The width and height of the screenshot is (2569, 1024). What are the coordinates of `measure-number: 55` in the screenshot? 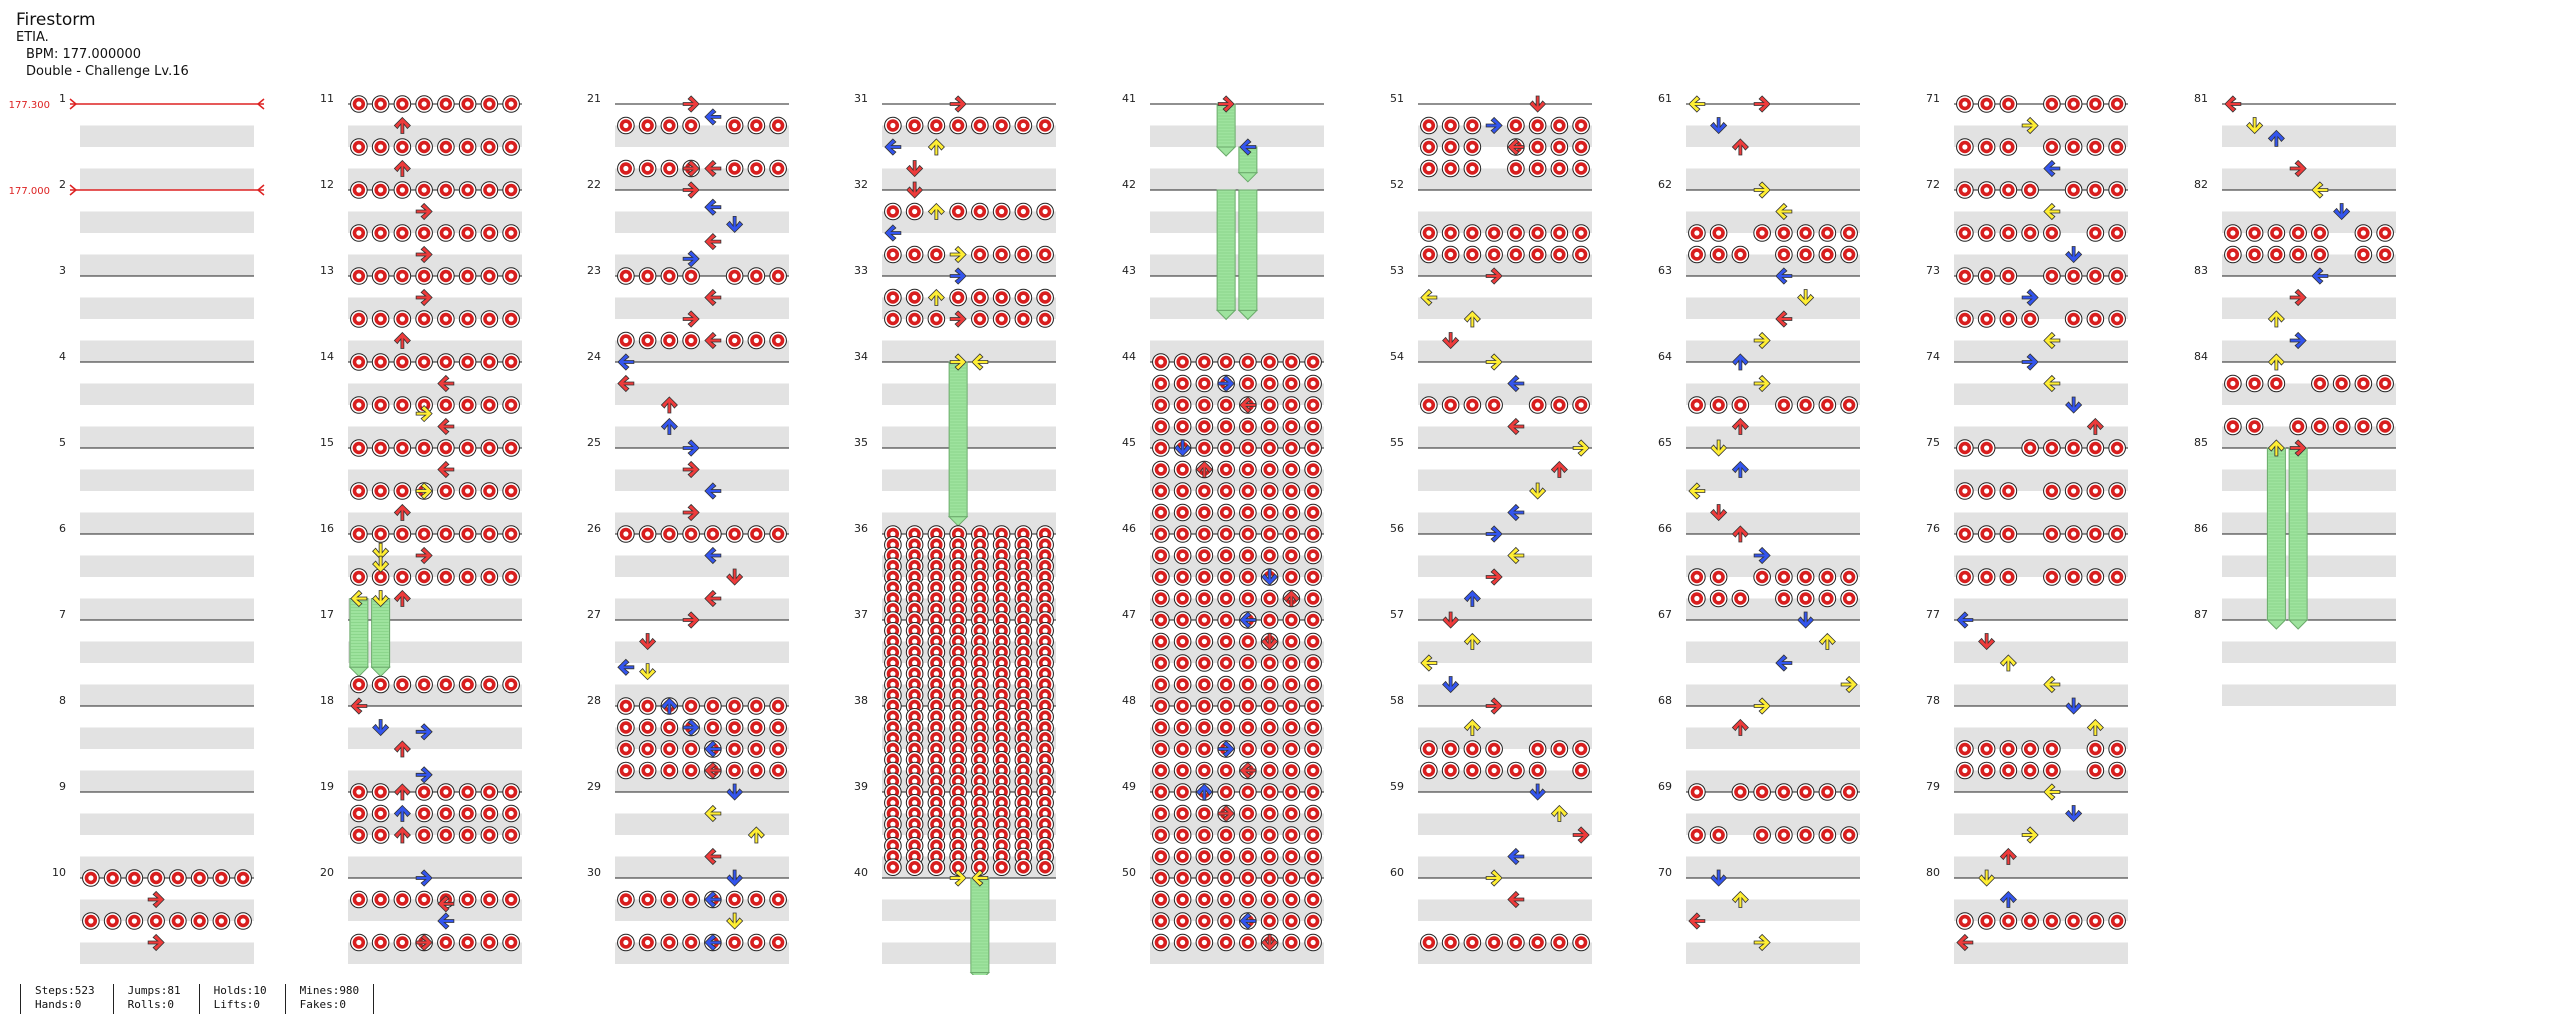 It's located at (1397, 442).